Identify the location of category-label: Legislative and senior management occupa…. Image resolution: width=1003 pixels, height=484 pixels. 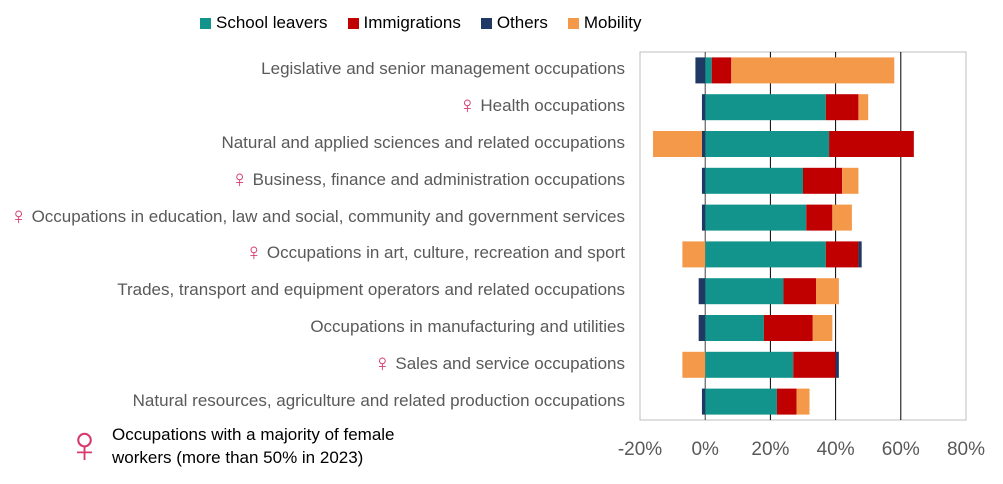
(443, 69).